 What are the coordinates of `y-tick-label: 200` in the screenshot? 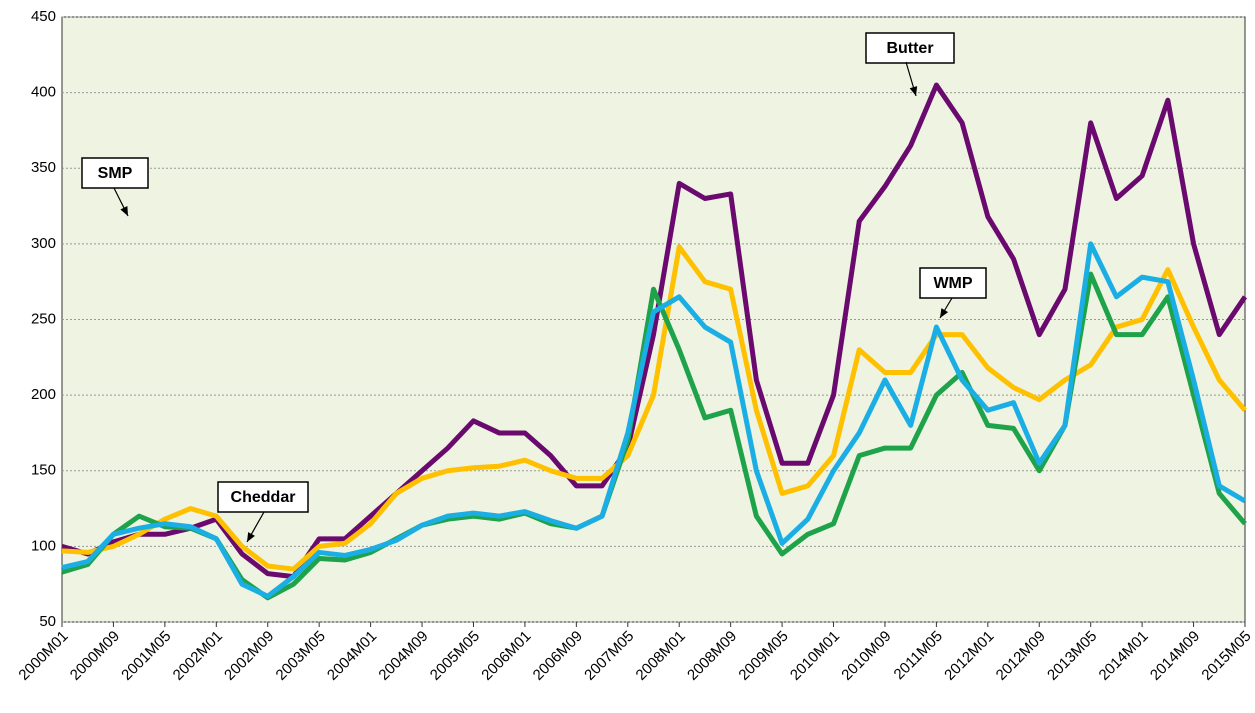 It's located at (43, 394).